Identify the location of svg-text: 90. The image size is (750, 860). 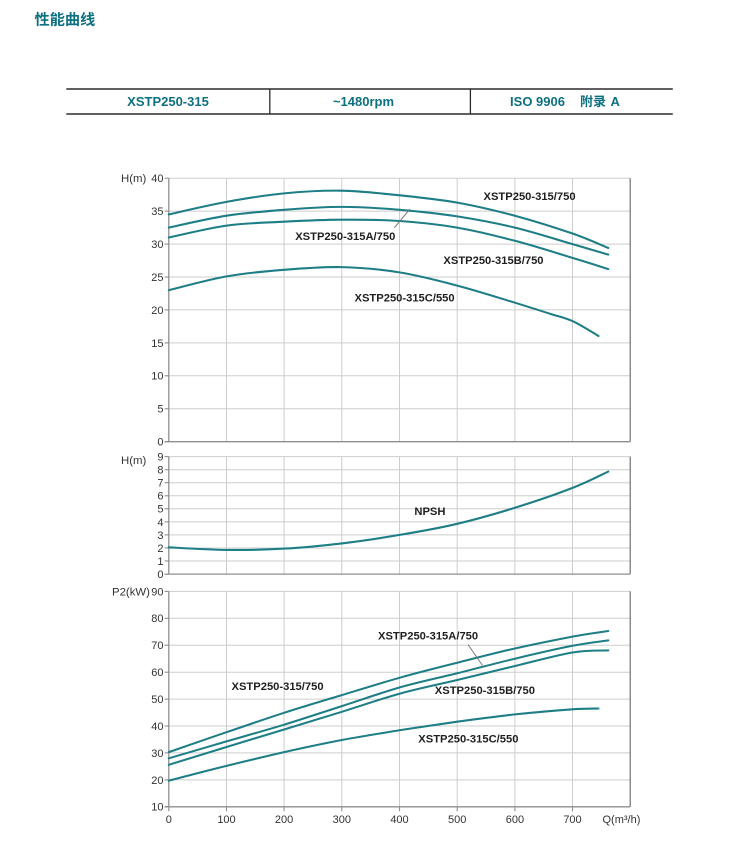
(157, 592).